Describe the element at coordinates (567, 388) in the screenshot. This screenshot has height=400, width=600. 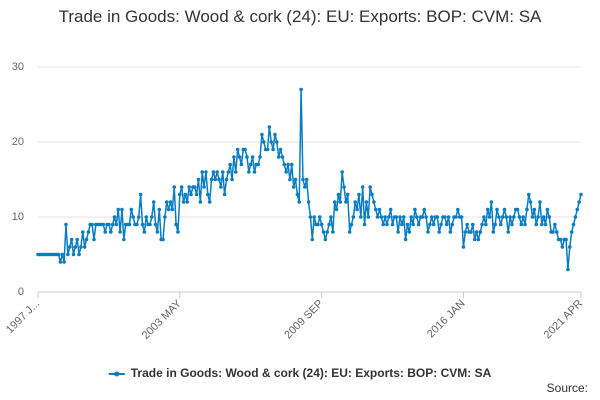
I see `source: Source:` at that location.